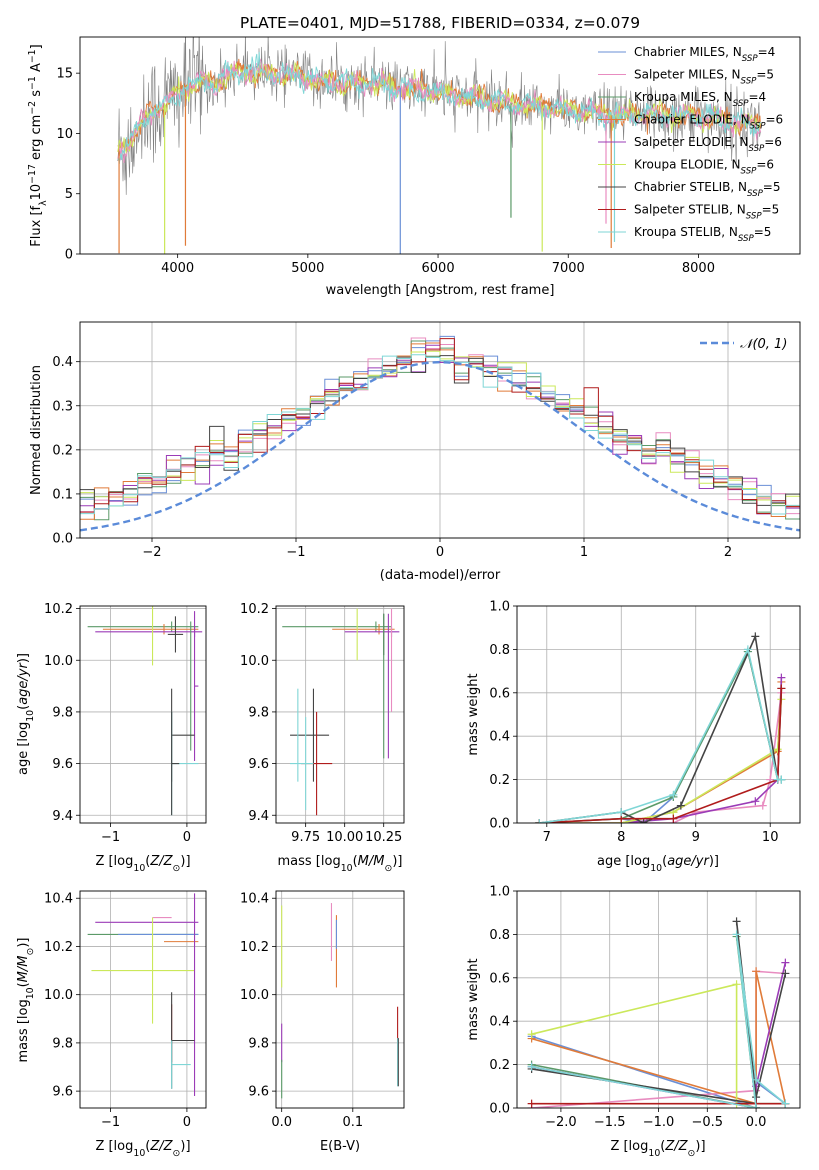 The width and height of the screenshot is (819, 1170). Describe the element at coordinates (440, 290) in the screenshot. I see `spectrum-xlabel: wavelength [Angstrom, rest frame]` at that location.